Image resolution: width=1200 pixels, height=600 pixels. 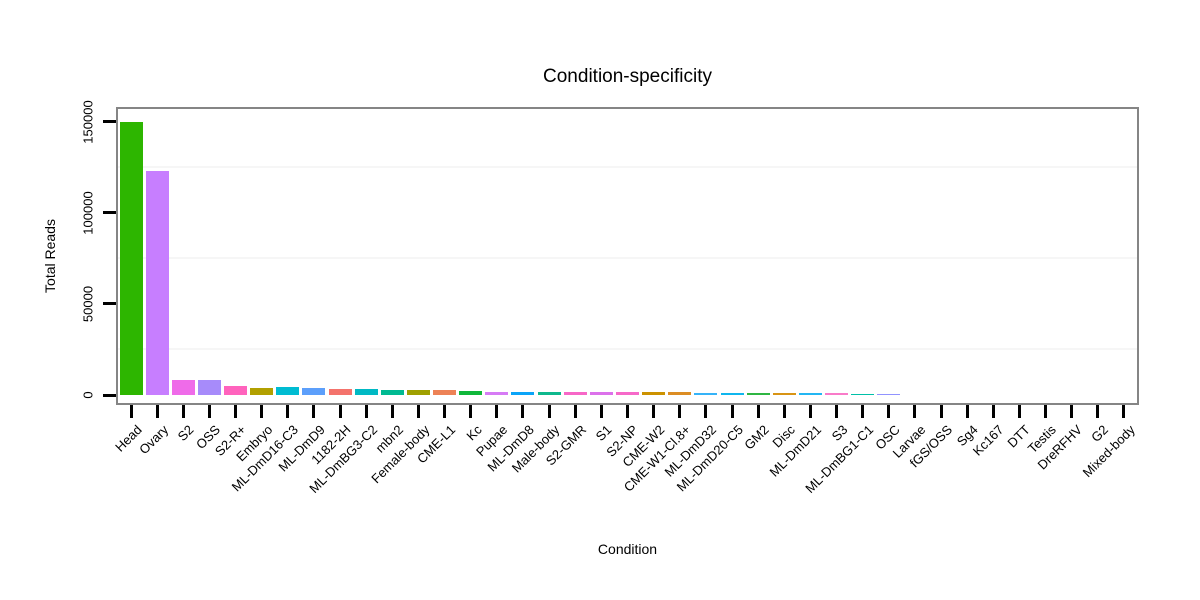 What do you see at coordinates (88, 303) in the screenshot?
I see `y-tick-label: 50000` at bounding box center [88, 303].